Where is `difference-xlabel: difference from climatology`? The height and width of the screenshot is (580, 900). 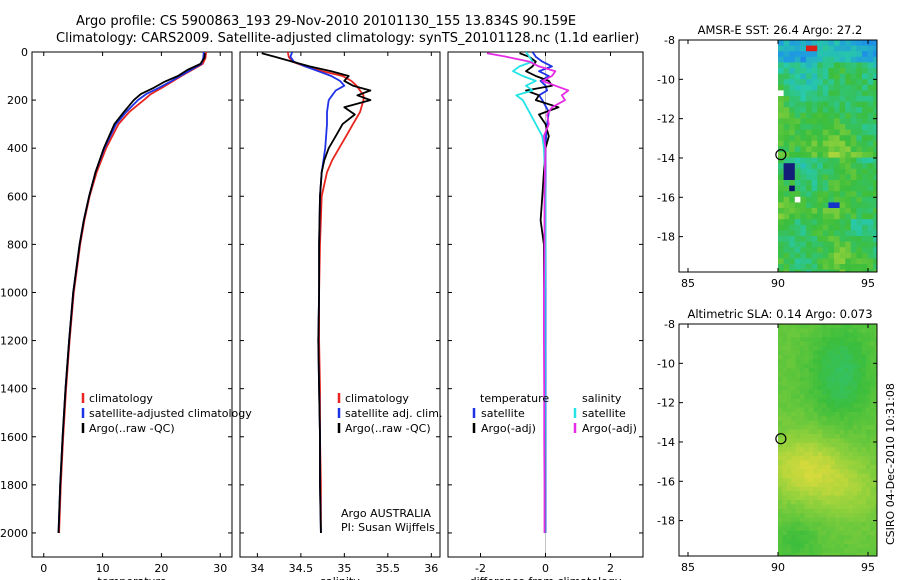
difference-xlabel: difference from climatology is located at coordinates (546, 577).